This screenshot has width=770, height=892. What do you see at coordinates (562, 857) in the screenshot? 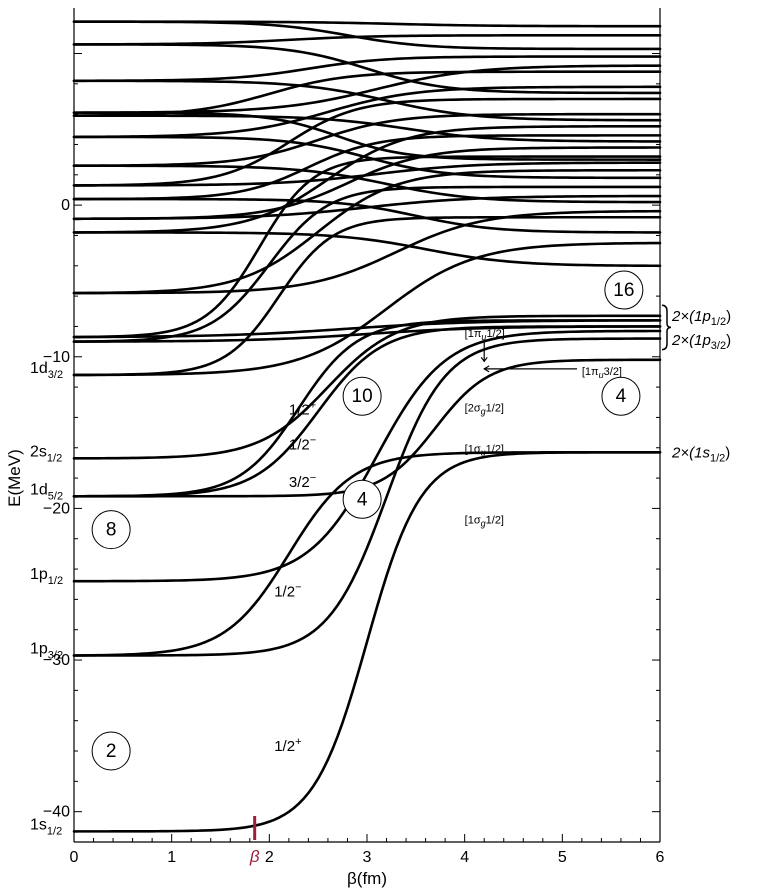
I see `x-tick-label: 5` at bounding box center [562, 857].